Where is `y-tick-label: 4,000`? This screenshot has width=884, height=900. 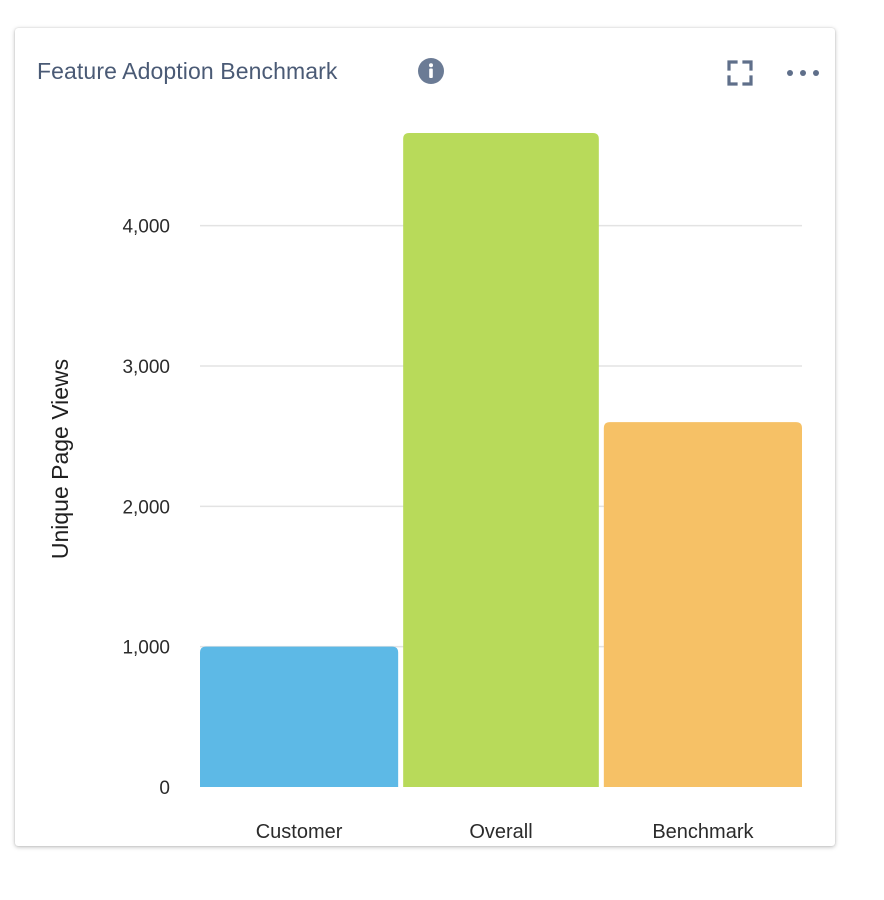
y-tick-label: 4,000 is located at coordinates (146, 227).